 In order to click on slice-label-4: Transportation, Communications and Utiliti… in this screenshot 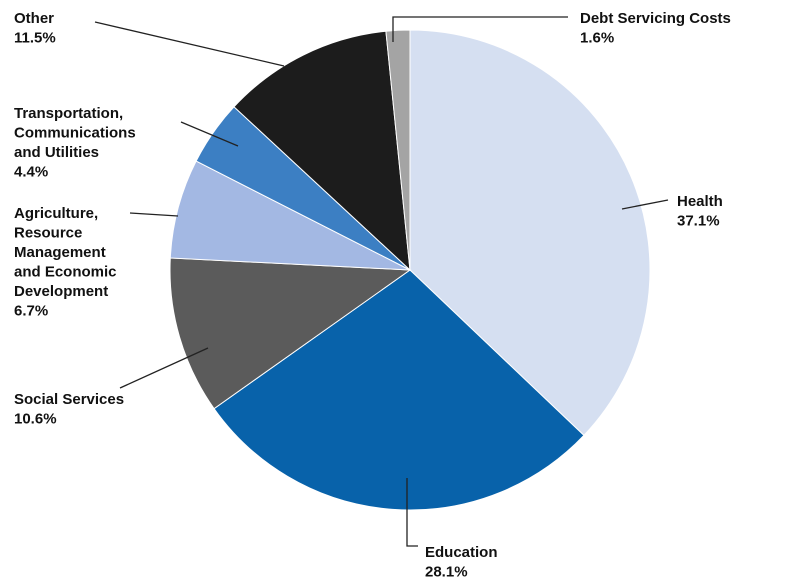, I will do `click(75, 143)`.